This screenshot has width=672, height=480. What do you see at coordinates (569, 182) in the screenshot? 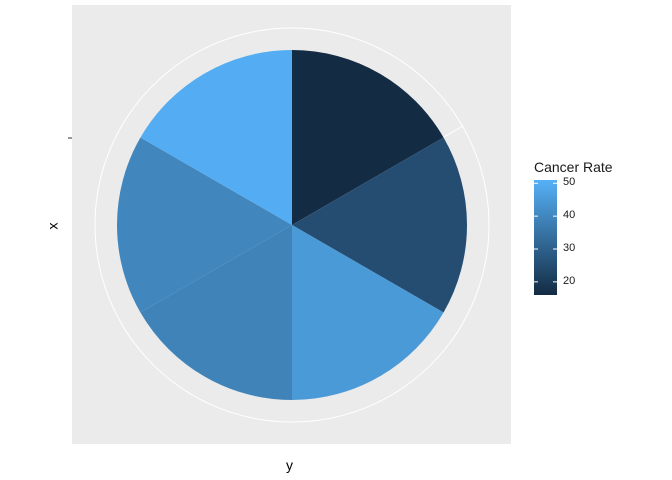
I see `legend-tick-label: 50` at bounding box center [569, 182].